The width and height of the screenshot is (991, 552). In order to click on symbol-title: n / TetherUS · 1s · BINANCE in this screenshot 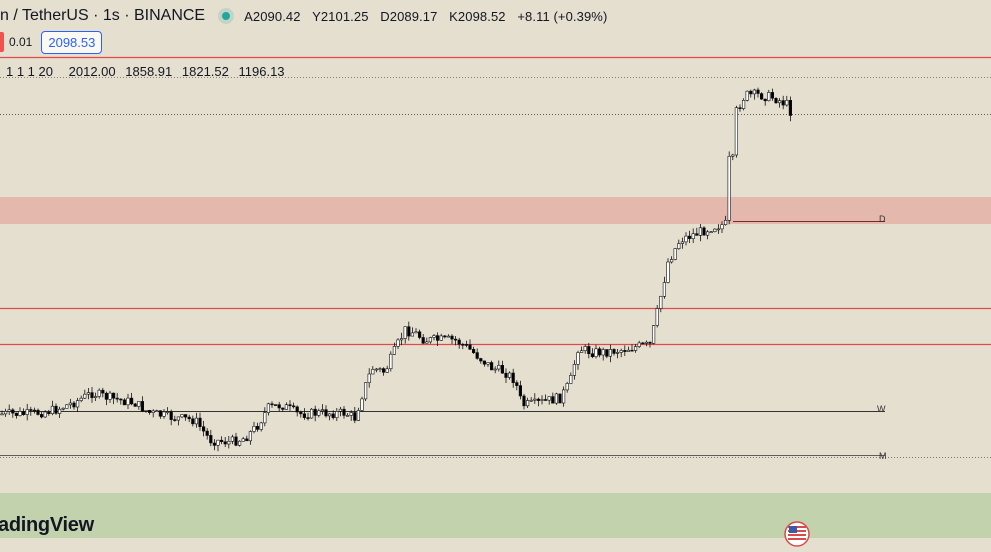, I will do `click(103, 15)`.